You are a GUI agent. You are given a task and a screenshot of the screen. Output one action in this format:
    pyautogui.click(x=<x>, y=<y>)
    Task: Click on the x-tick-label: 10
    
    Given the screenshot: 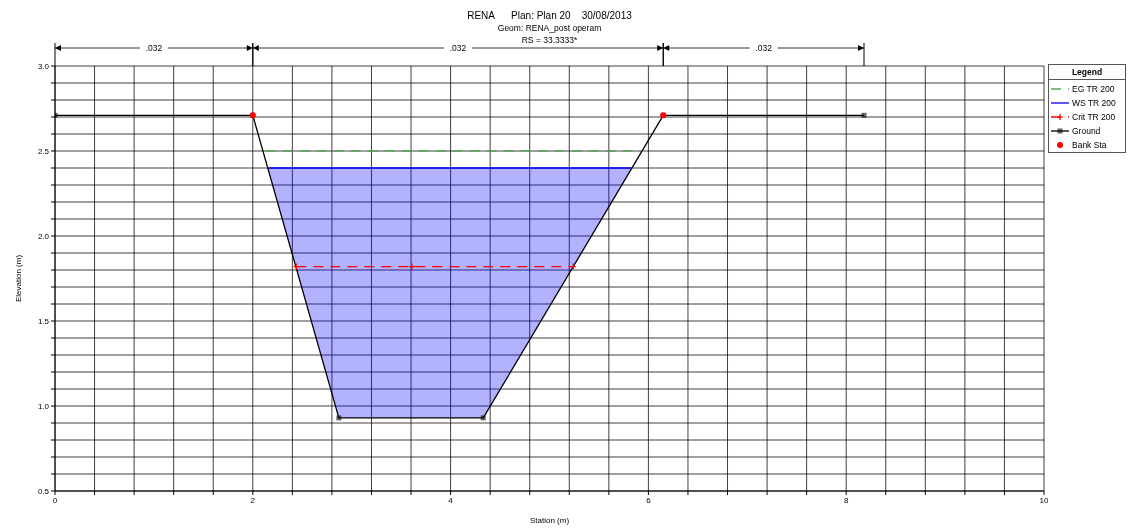 What is the action you would take?
    pyautogui.click(x=1044, y=500)
    